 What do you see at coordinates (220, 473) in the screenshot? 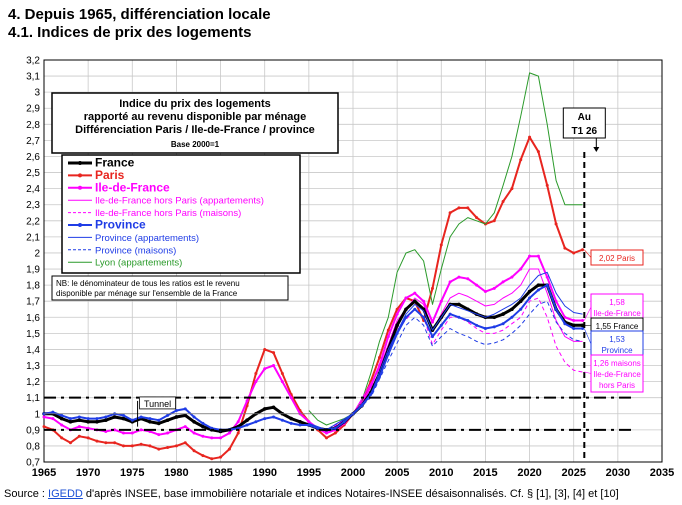
I see `x-tick-label: 1985` at bounding box center [220, 473].